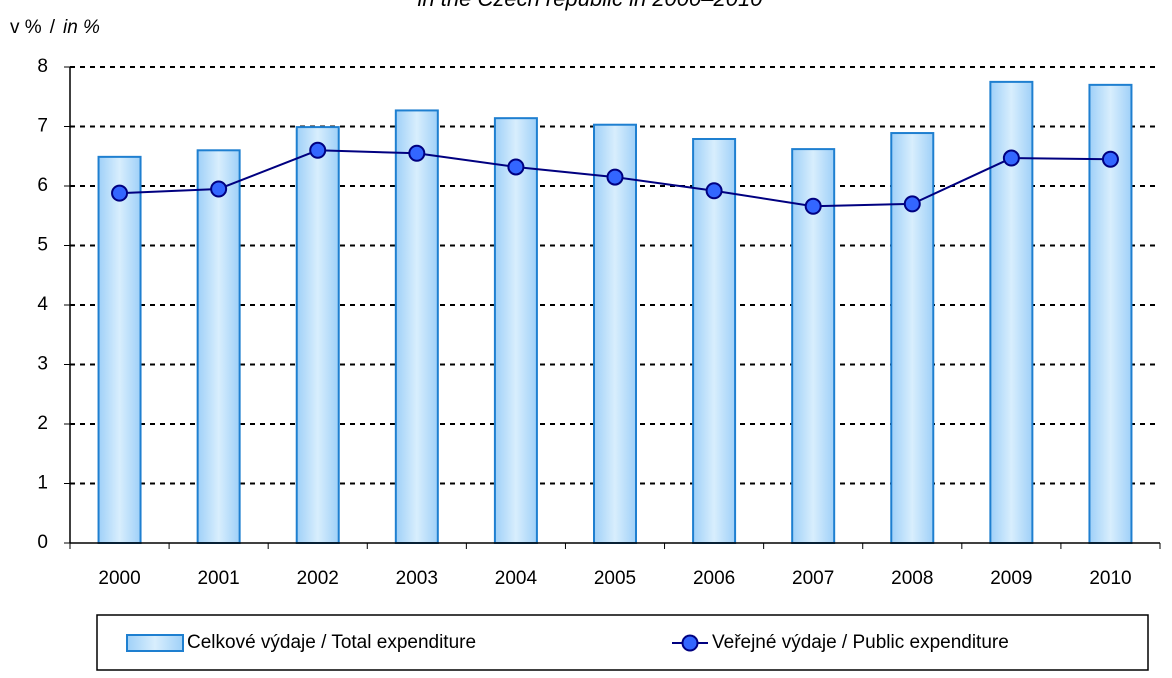 Image resolution: width=1172 pixels, height=678 pixels. What do you see at coordinates (714, 578) in the screenshot?
I see `x-tick-label: 2006` at bounding box center [714, 578].